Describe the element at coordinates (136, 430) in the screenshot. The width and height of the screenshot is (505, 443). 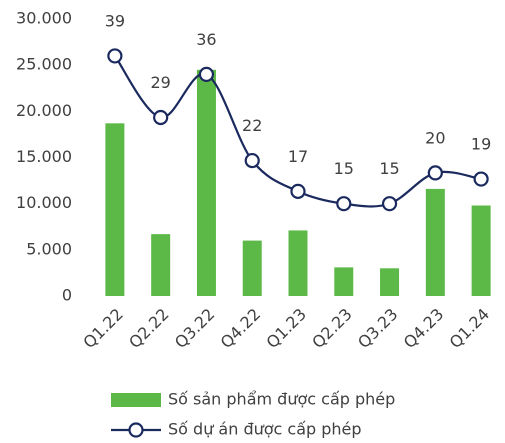
I see `legend-marker` at that location.